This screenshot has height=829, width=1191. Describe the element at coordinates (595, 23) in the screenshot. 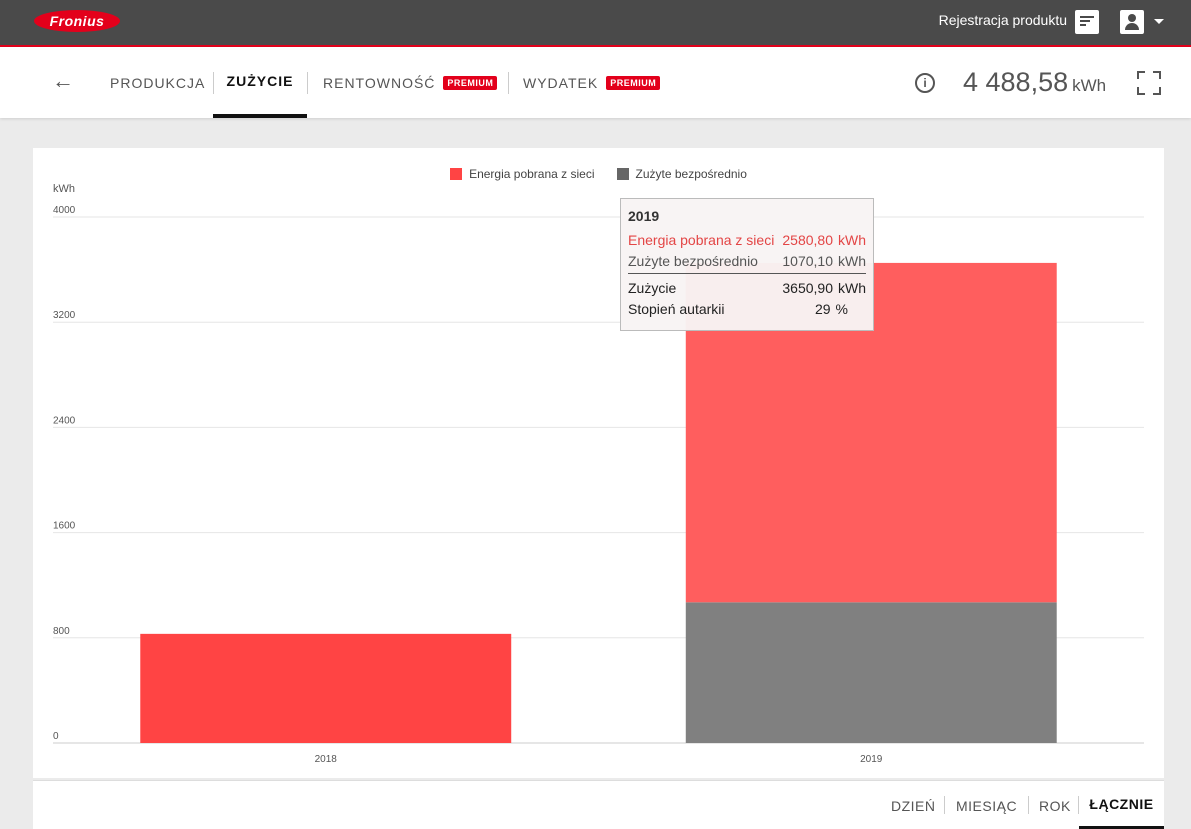

I see `top-bar: Fronius Rejestracja produktu` at that location.